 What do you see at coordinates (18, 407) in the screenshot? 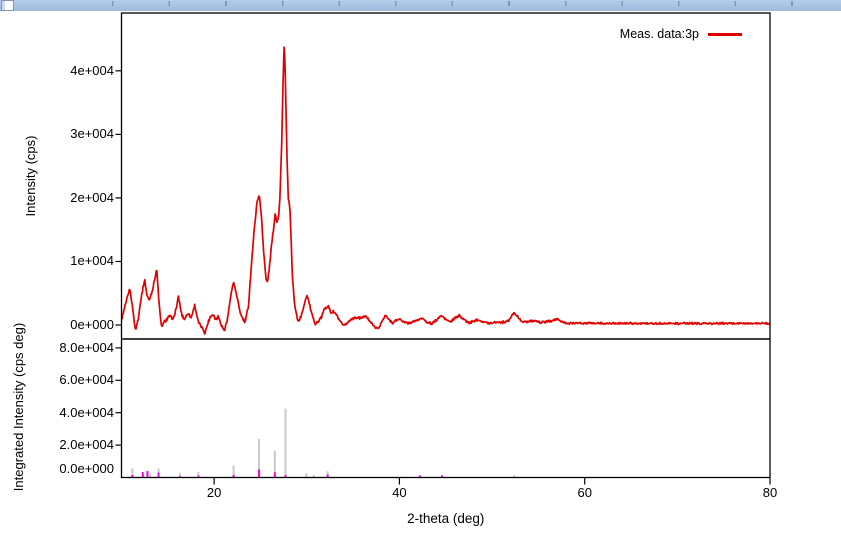
I see `y-axis-title-integrated-intensity: Integrated Intensity (cps deg)` at bounding box center [18, 407].